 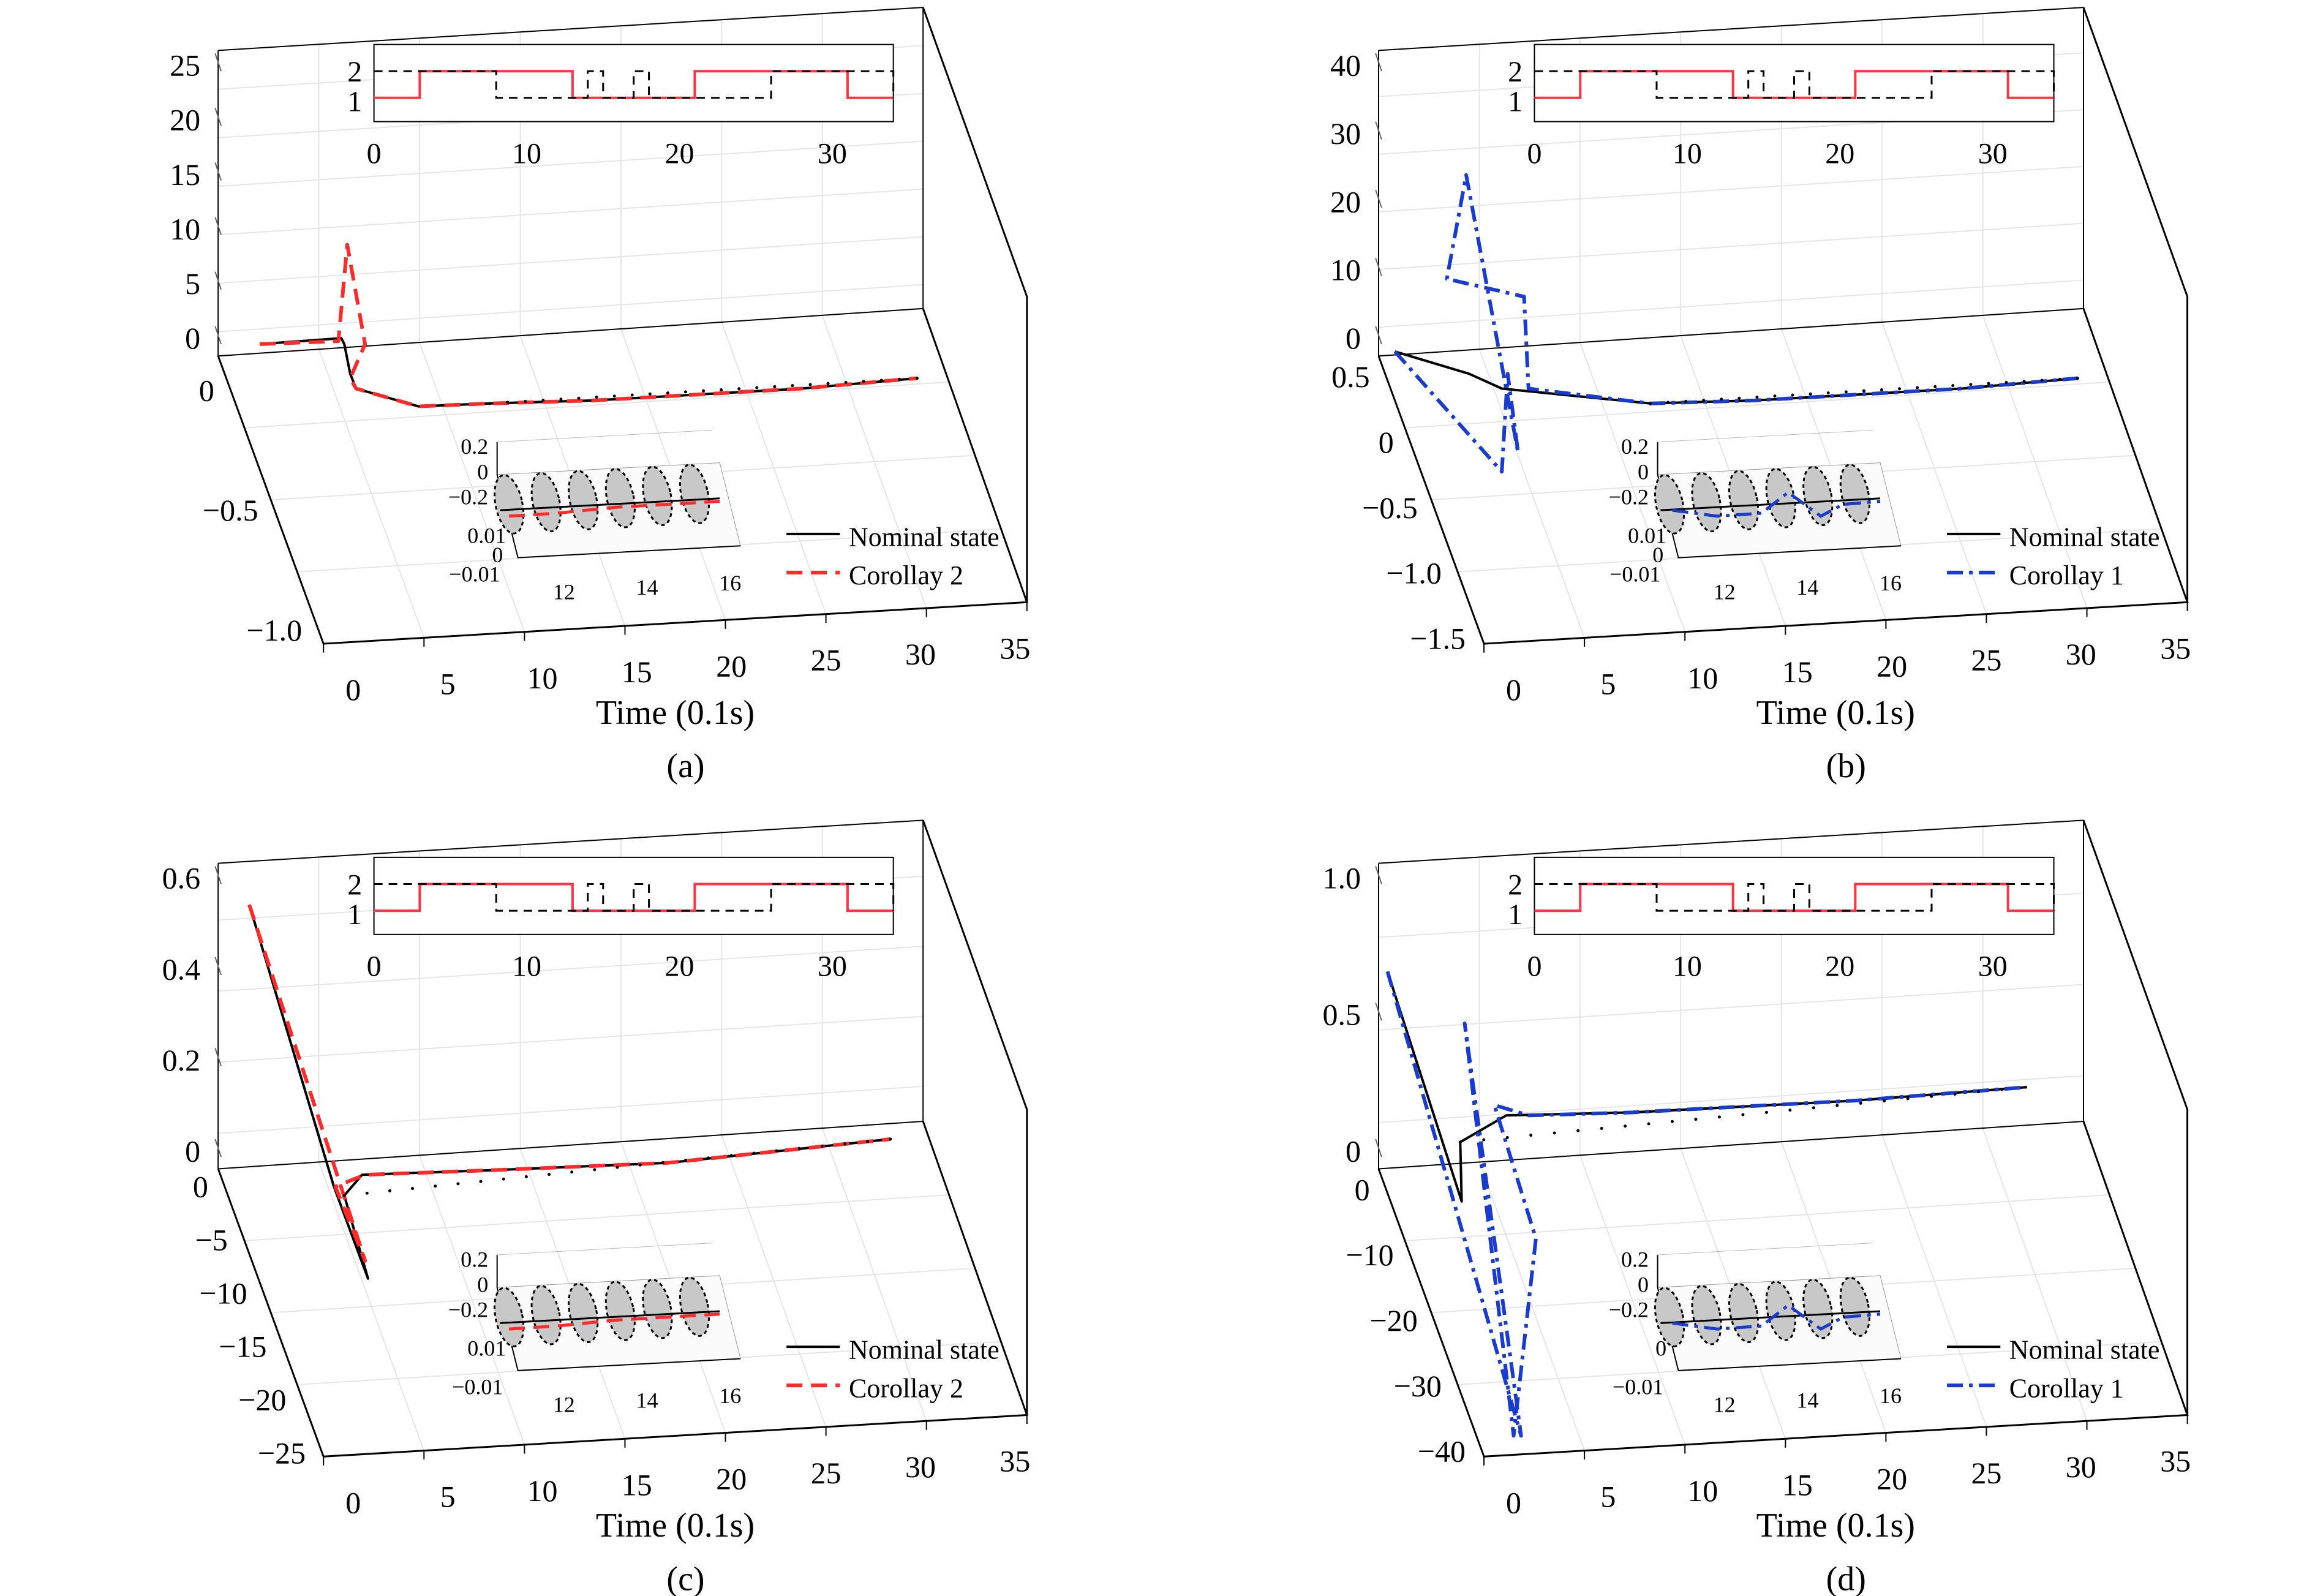 What do you see at coordinates (2135, 305) in the screenshot?
I see `axes-right-frame` at bounding box center [2135, 305].